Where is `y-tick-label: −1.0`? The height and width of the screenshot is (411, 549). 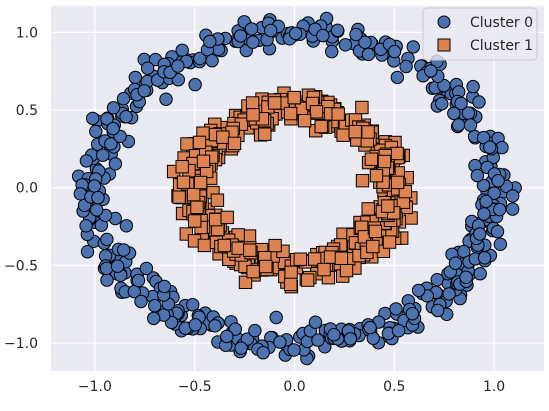 y-tick-label: −1.0 is located at coordinates (21, 344).